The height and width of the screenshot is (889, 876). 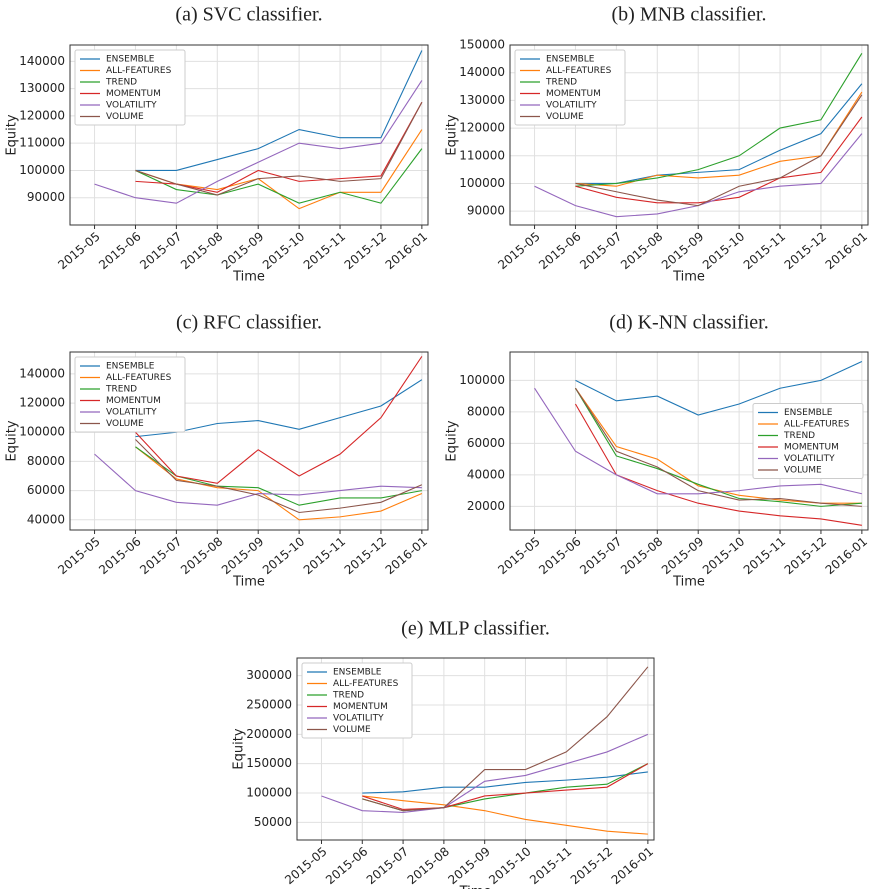 I want to click on y-tick-label: 110000, so click(x=42, y=143).